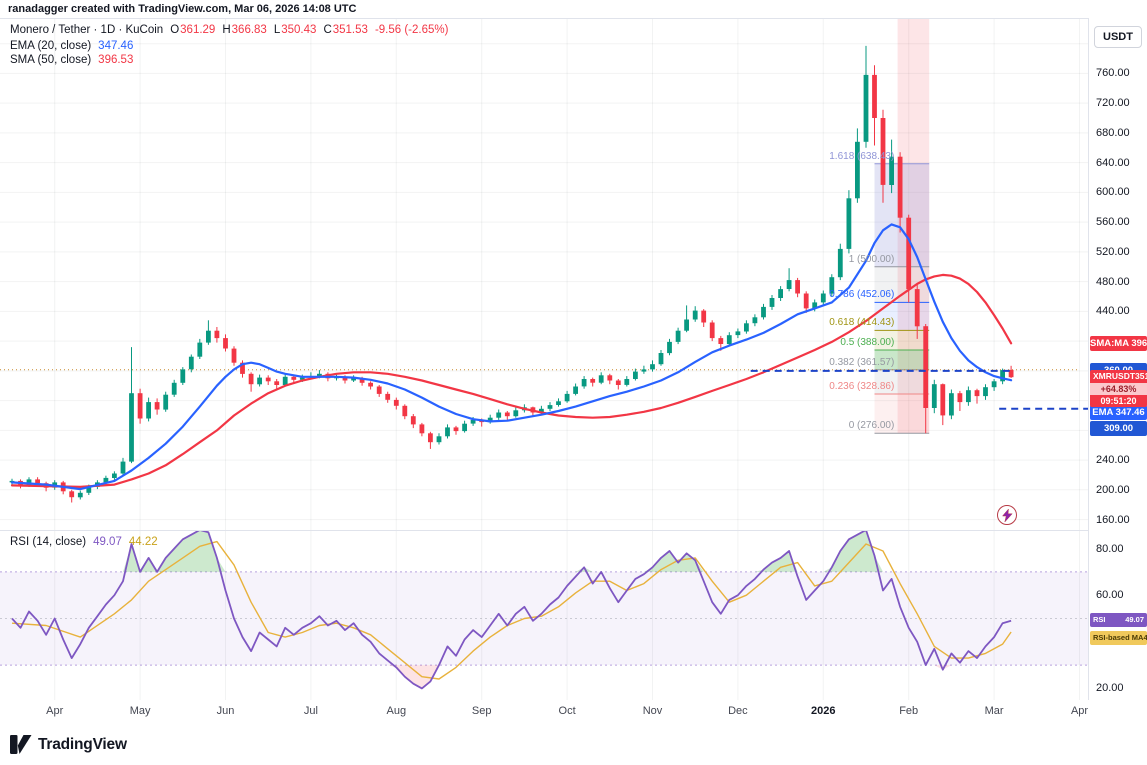 The height and width of the screenshot is (765, 1147). I want to click on price-axis-label: 240.00, so click(1113, 460).